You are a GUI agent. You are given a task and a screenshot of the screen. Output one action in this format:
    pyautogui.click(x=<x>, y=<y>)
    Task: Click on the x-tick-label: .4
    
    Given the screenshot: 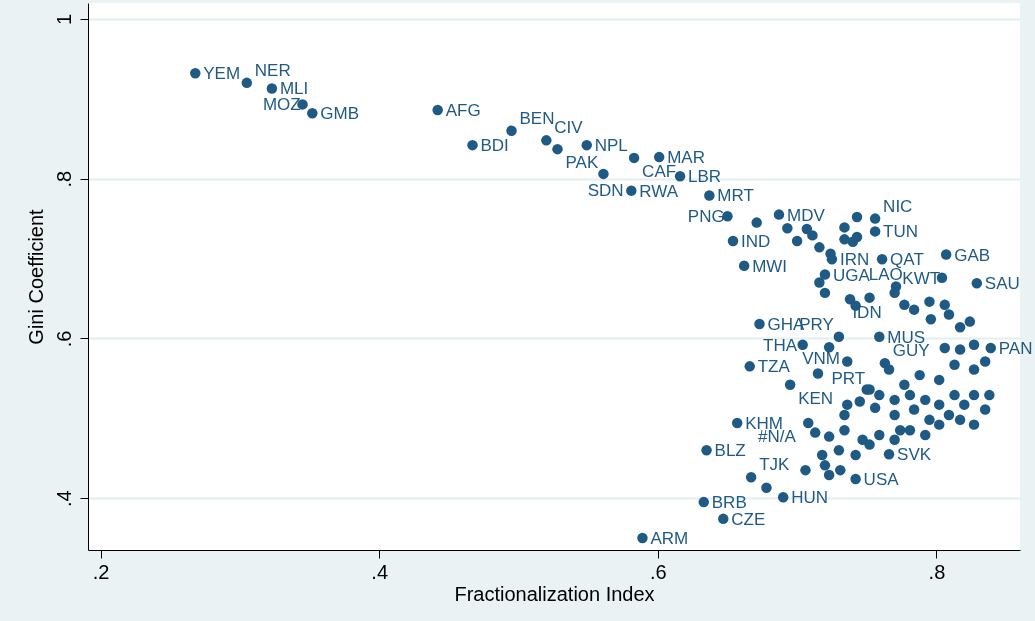 What is the action you would take?
    pyautogui.click(x=380, y=571)
    